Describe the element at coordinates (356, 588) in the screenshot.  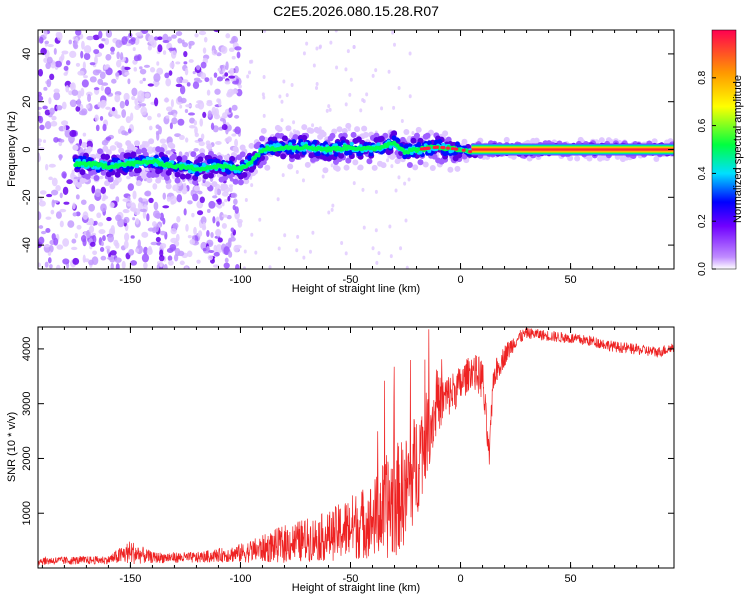
I see `snr-x-axis-label: Height of straight line (km)` at that location.